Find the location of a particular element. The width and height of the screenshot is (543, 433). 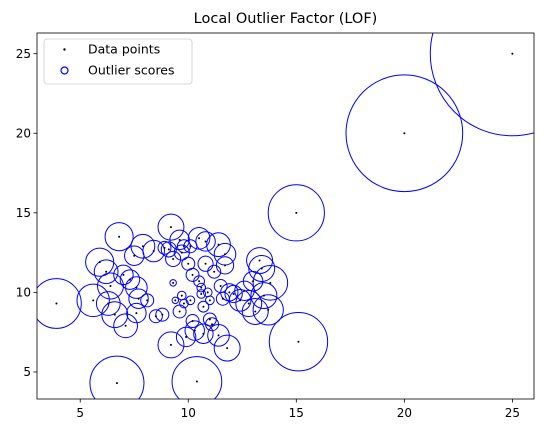

y-tick-label: 15 is located at coordinates (23, 213).